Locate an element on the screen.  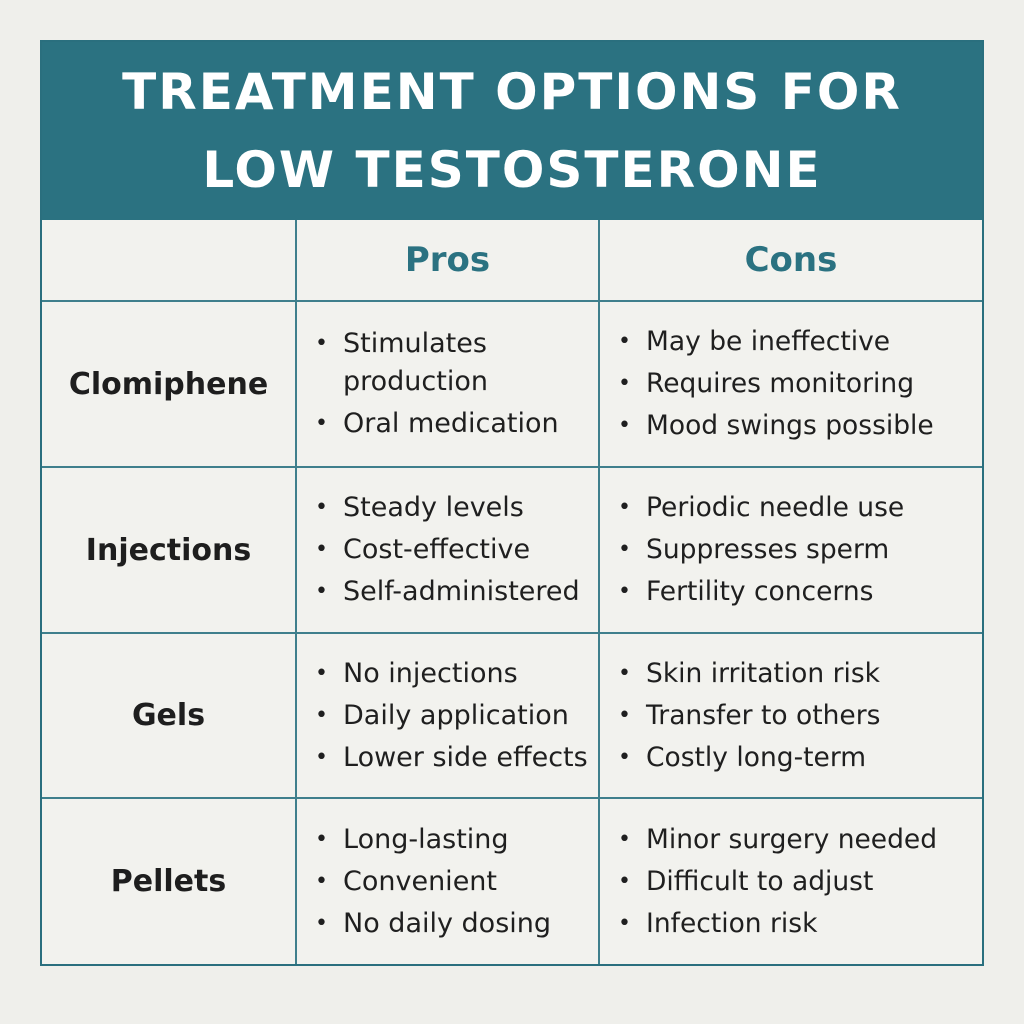
list-item: • Daily application is located at coordinates (451, 716).